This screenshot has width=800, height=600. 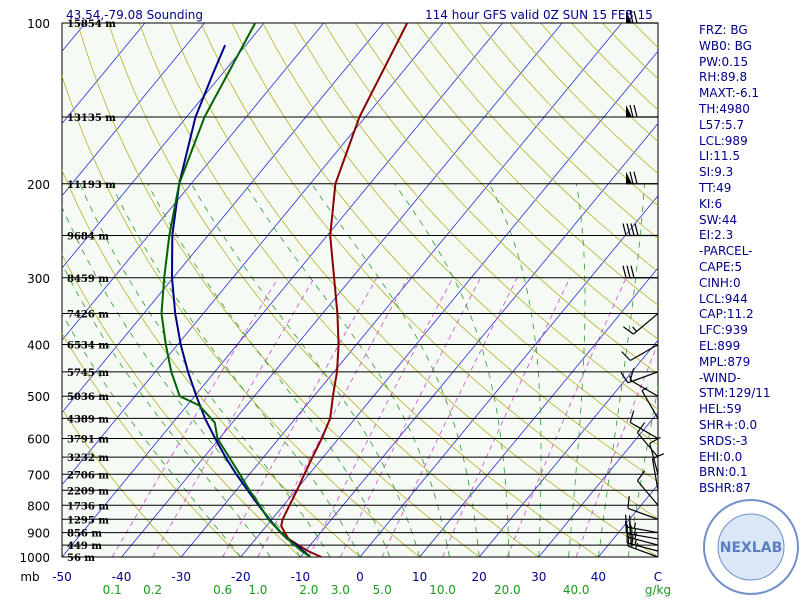 I want to click on pressure-unit-label: mb, so click(x=29, y=577).